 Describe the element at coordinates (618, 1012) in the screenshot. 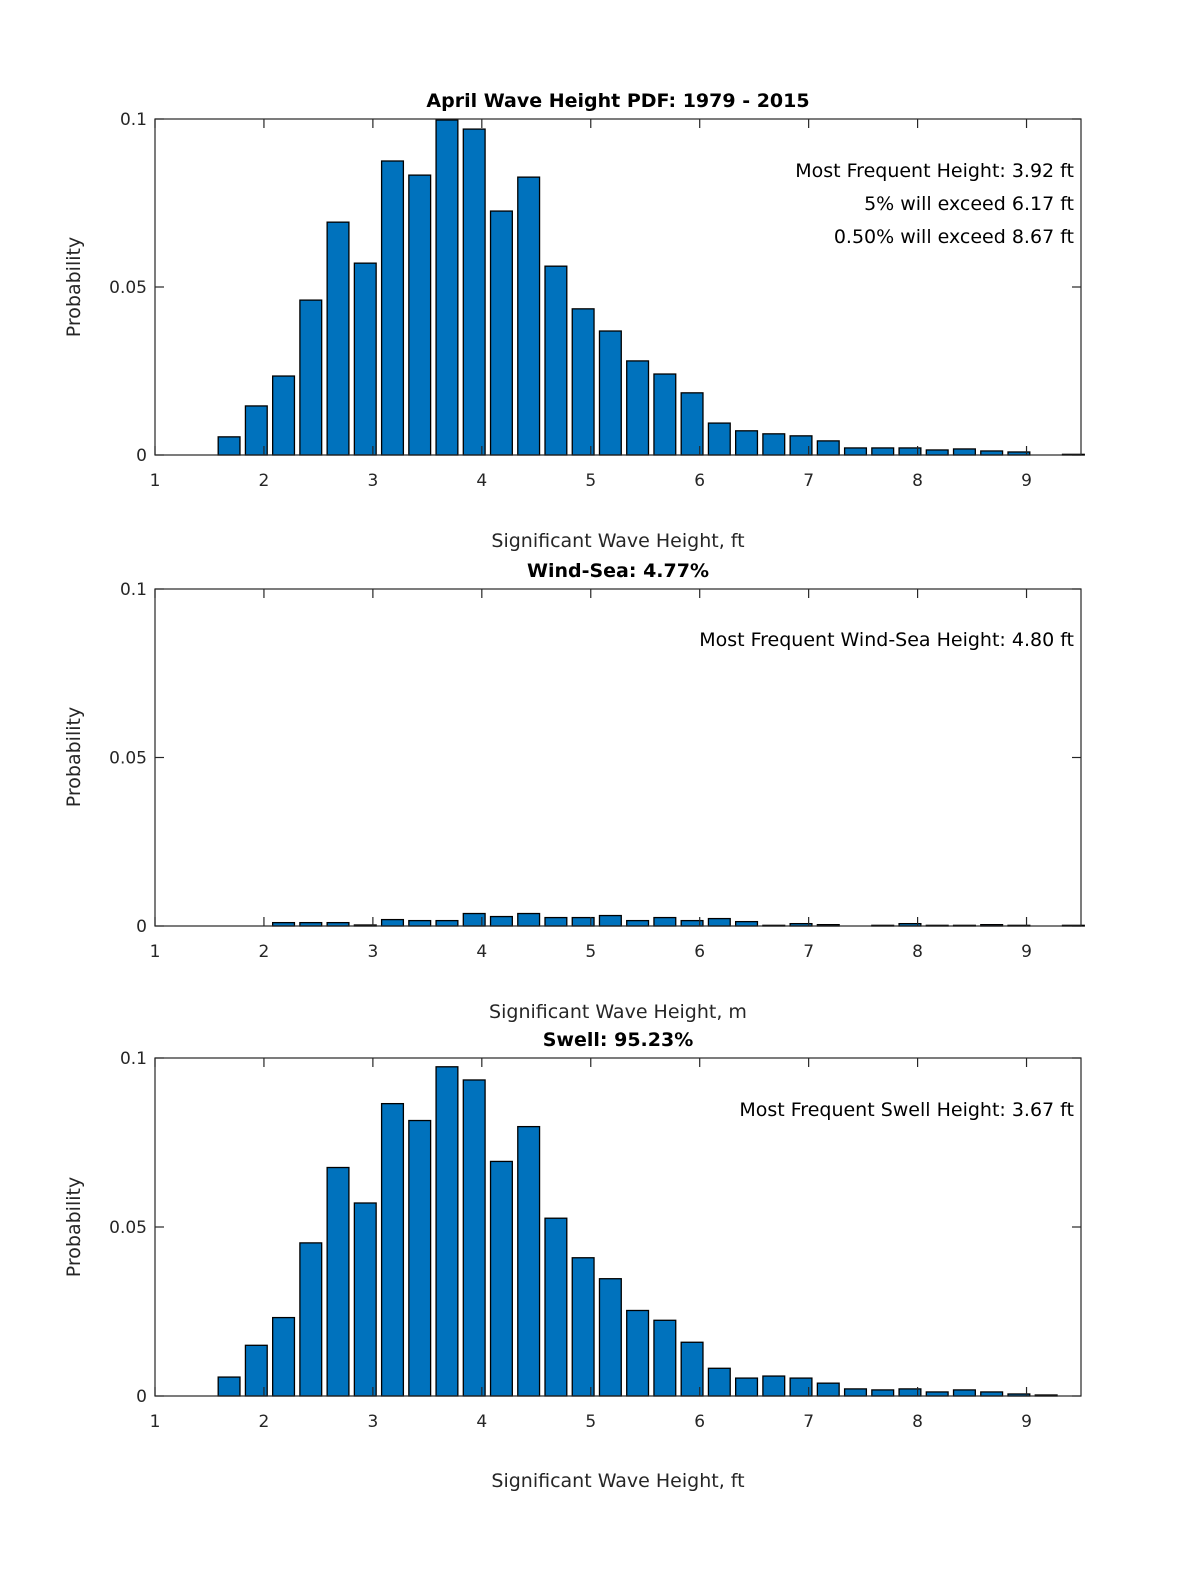

I see `x-axis-label: Significant Wave Height, m` at that location.